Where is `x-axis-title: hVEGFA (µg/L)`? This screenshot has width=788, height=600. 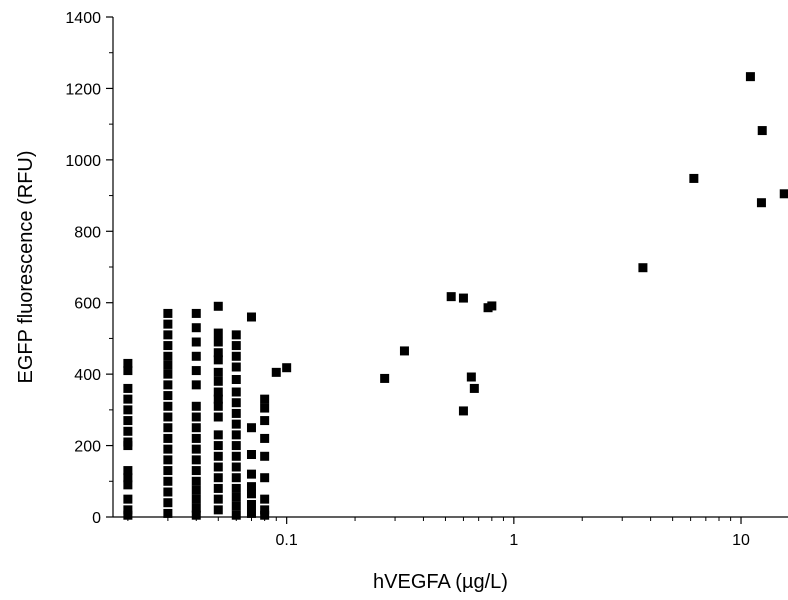
x-axis-title: hVEGFA (µg/L) is located at coordinates (440, 582).